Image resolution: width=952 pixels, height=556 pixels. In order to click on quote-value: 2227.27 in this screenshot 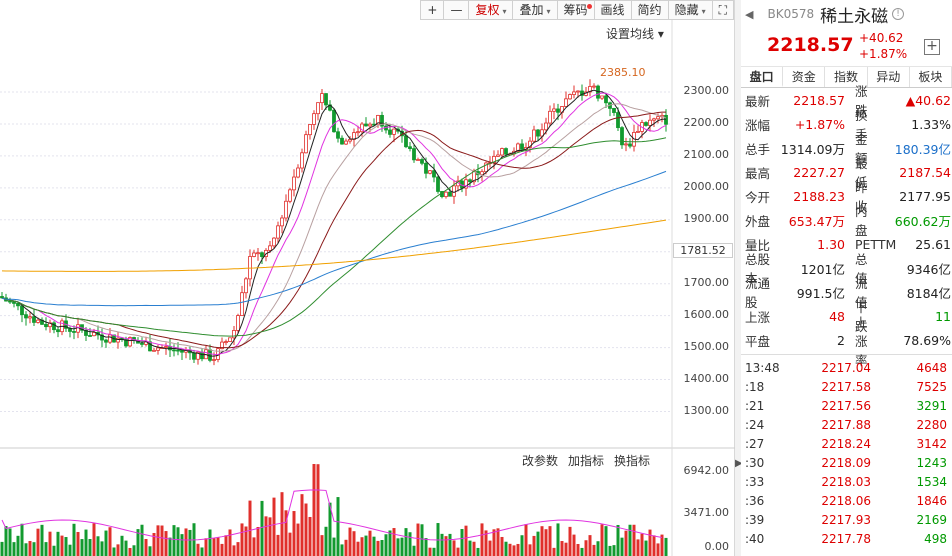, I will do `click(819, 172)`.